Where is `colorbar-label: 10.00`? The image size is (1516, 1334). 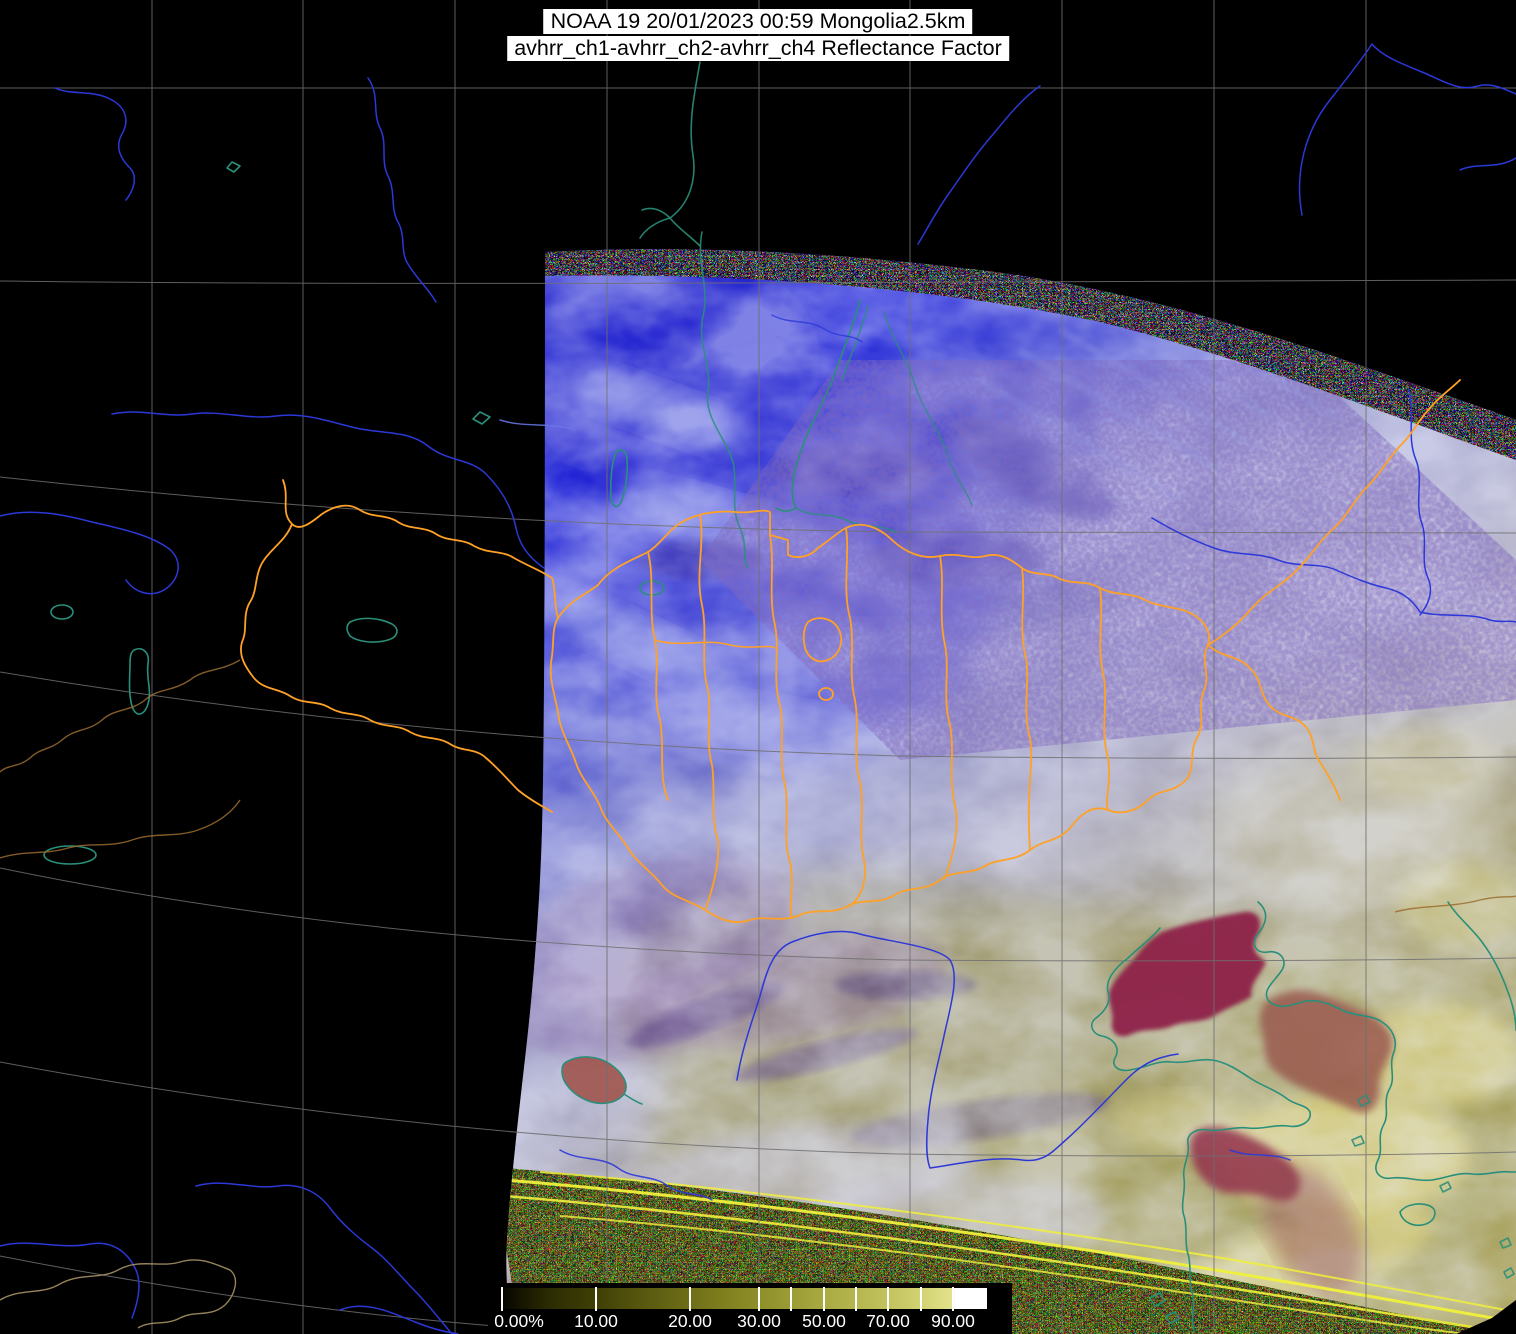 colorbar-label: 10.00 is located at coordinates (596, 1321).